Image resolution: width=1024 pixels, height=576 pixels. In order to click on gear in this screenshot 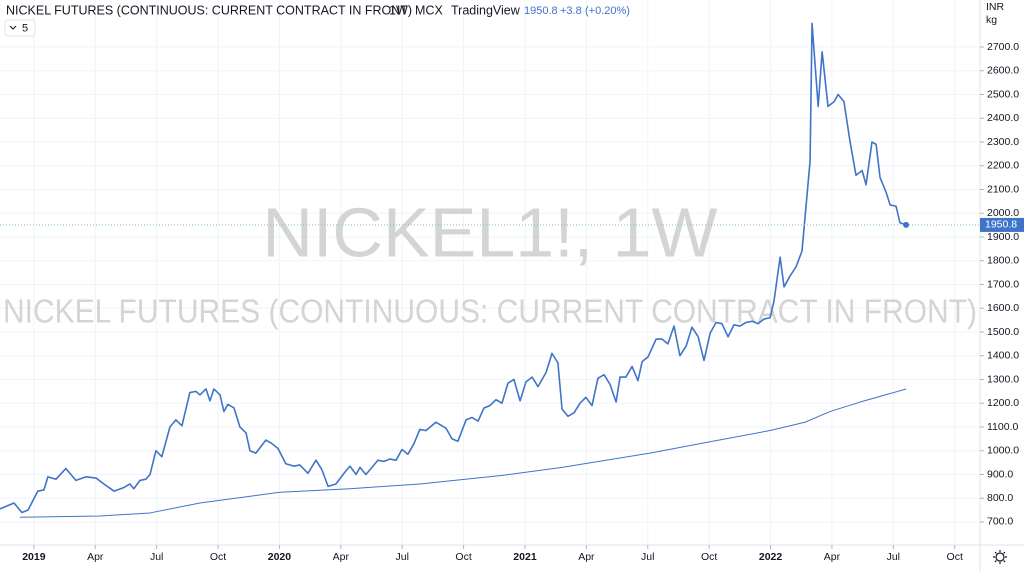, I will do `click(1000, 557)`.